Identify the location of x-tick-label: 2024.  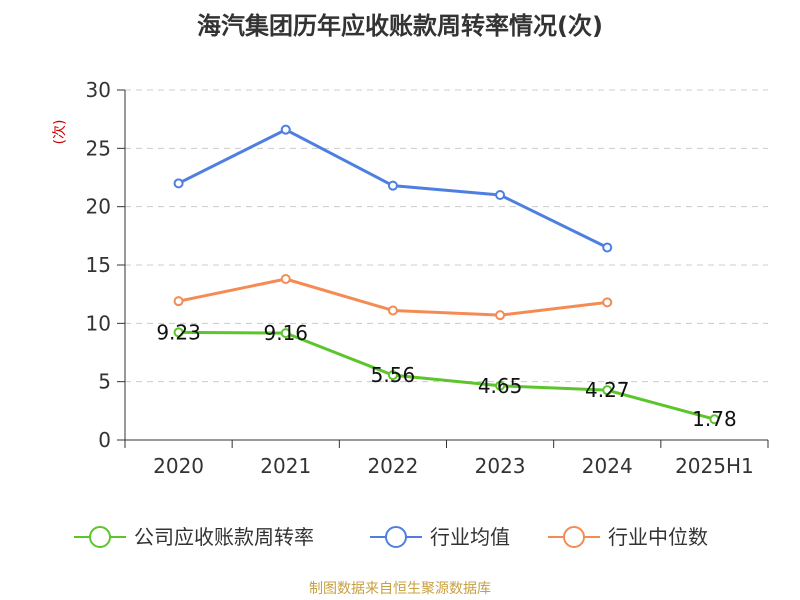
(607, 466).